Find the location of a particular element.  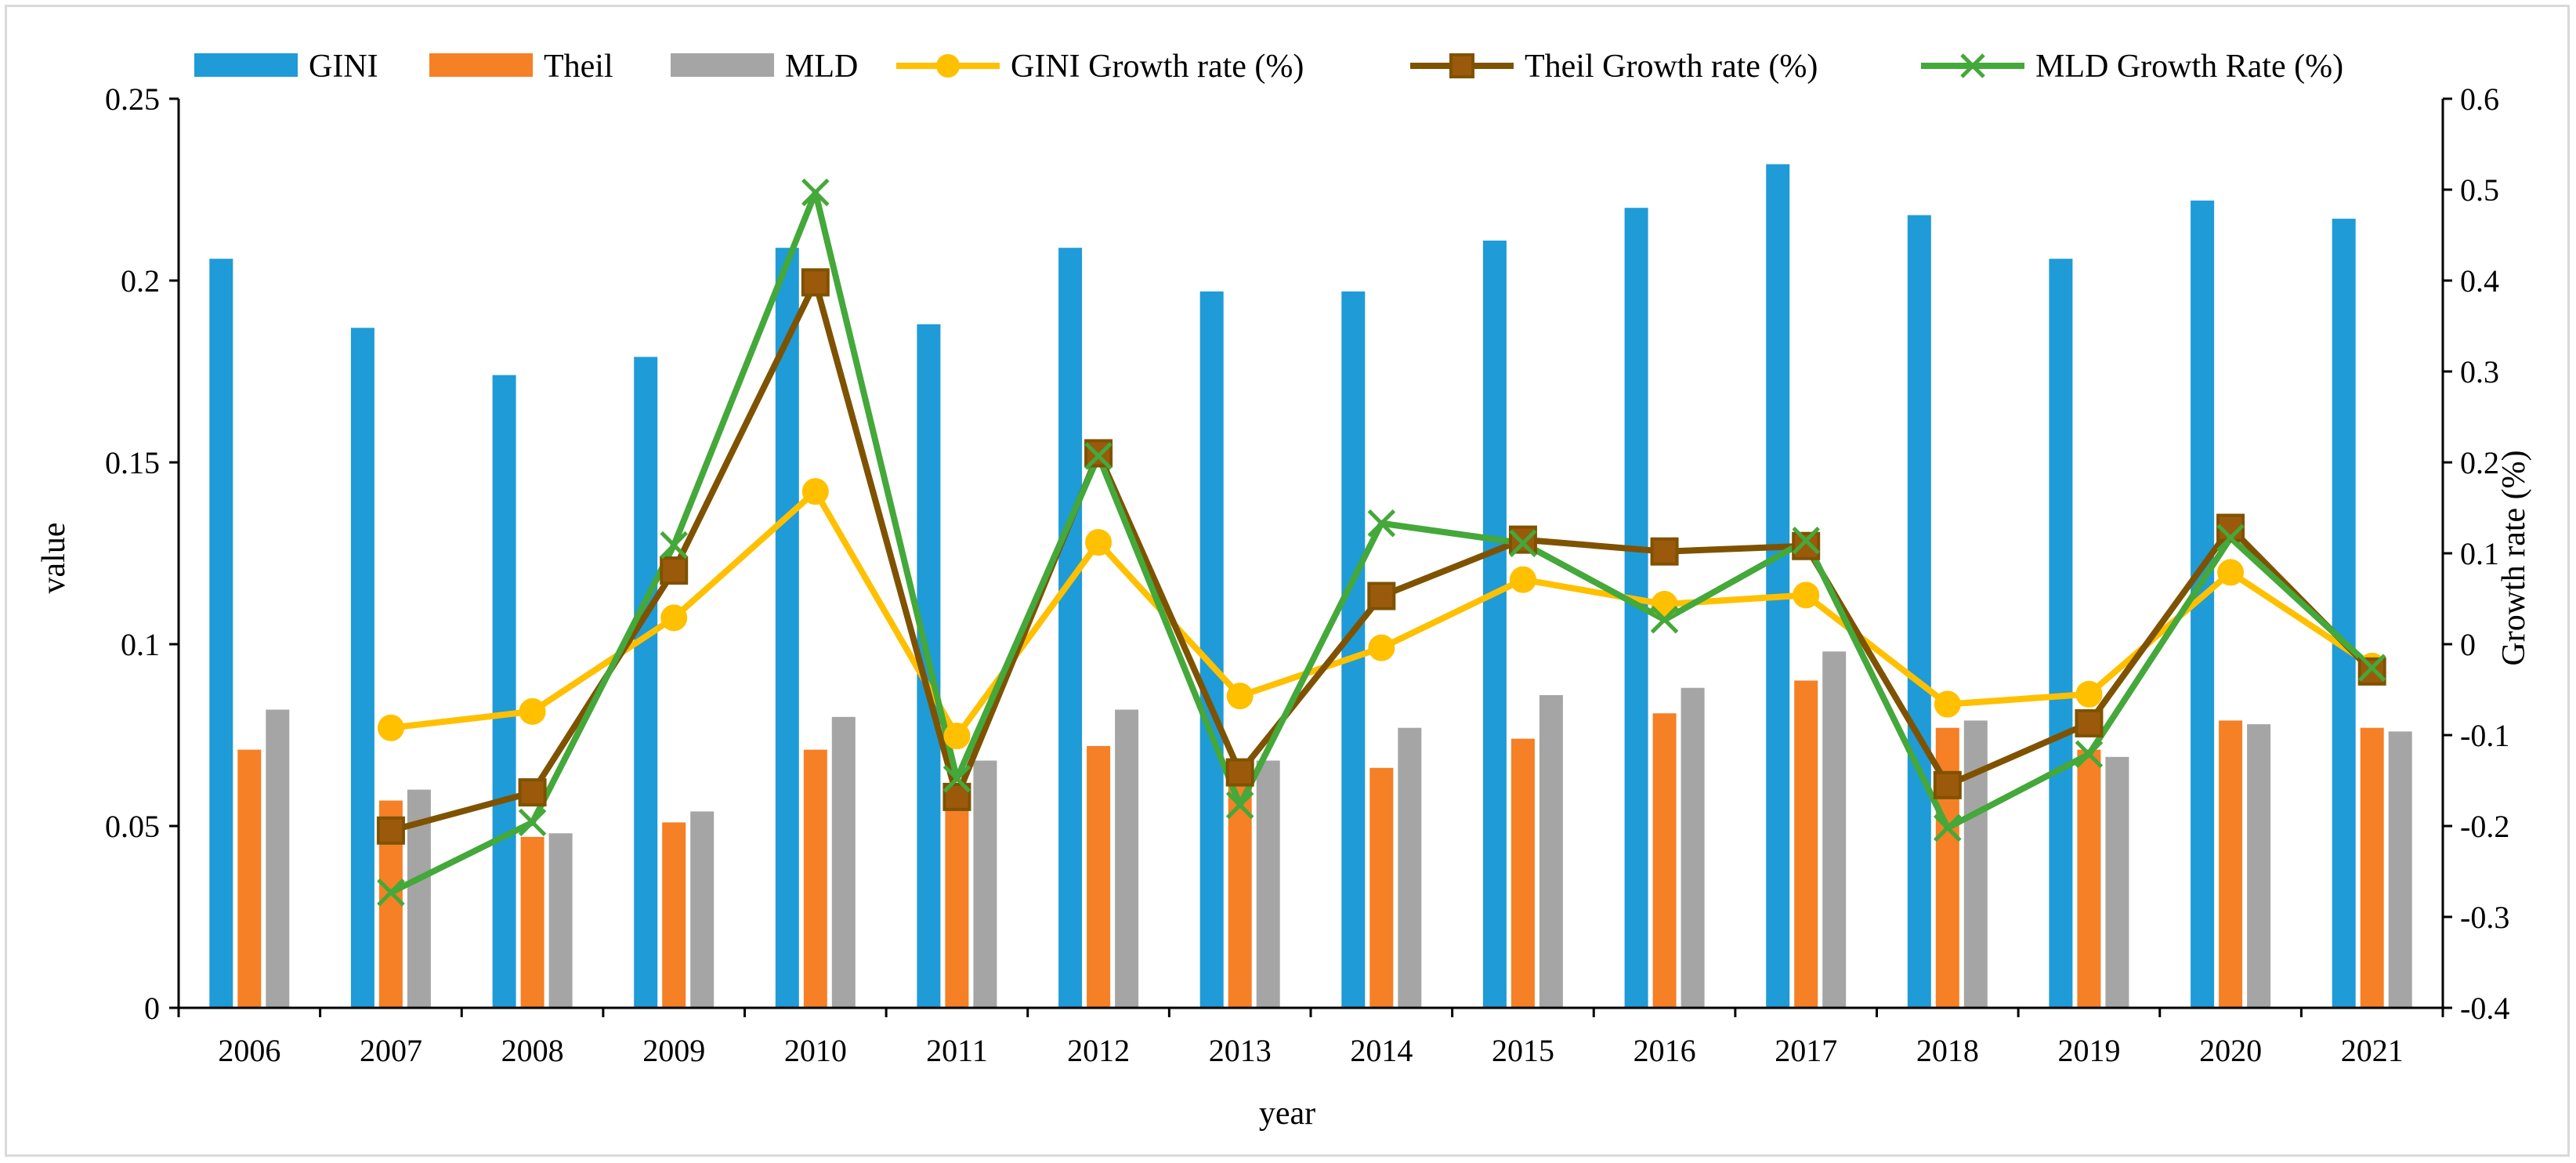

point-gini-growth-2019 is located at coordinates (2089, 694).